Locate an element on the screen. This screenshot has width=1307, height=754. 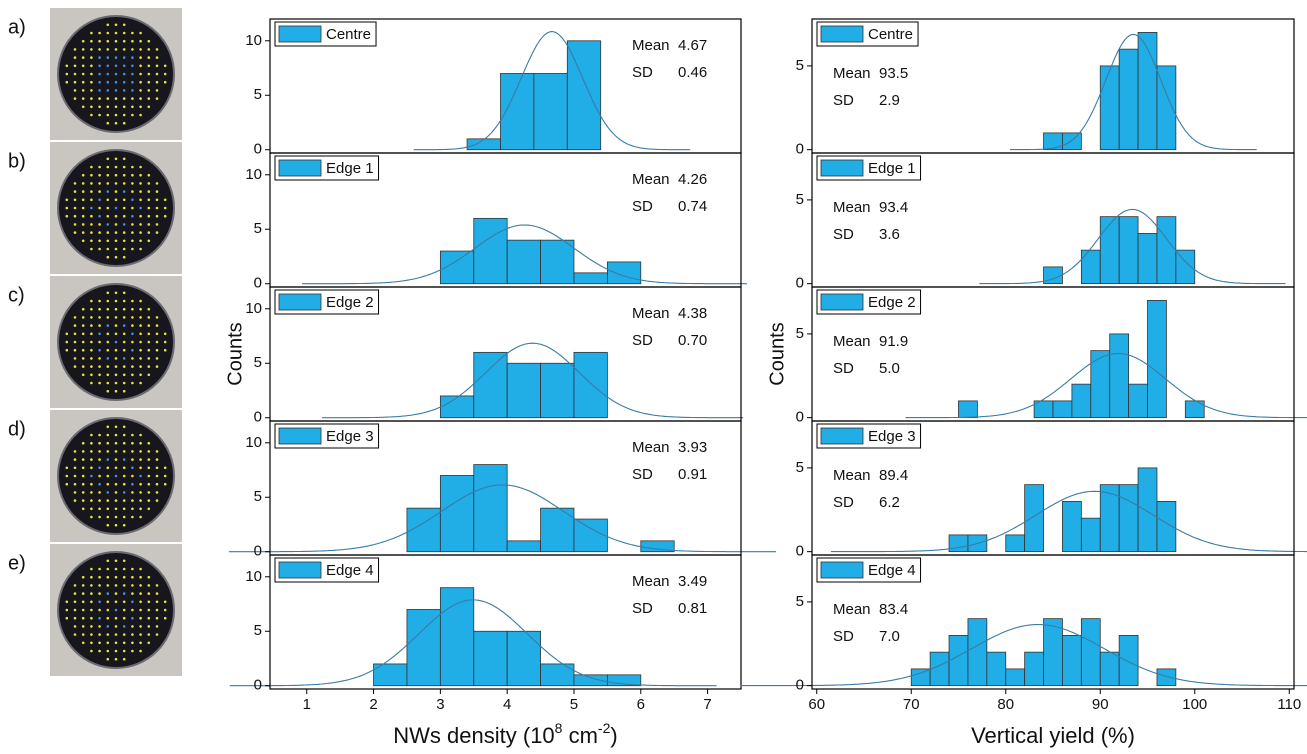
y-tick-label: 0 is located at coordinates (258, 149).